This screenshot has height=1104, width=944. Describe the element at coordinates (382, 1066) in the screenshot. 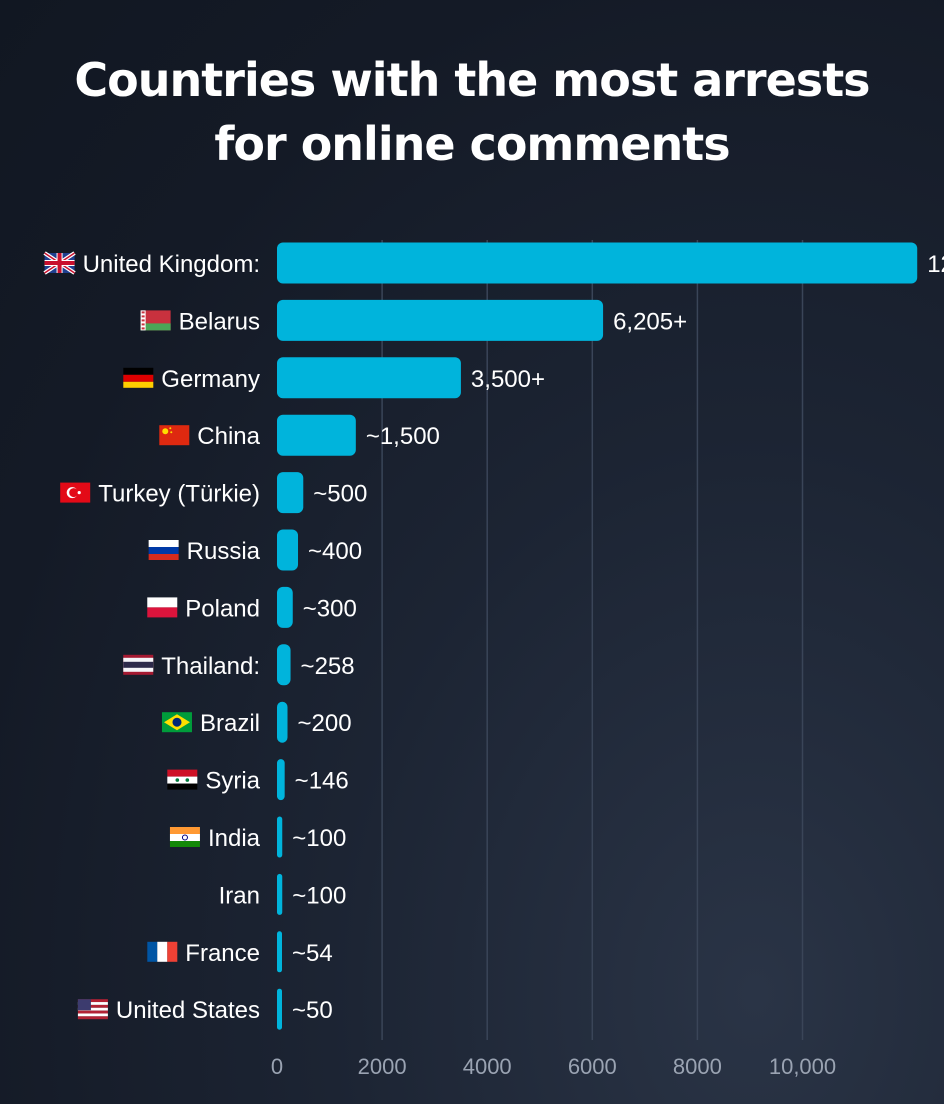

I see `x-tick-label: 2000` at that location.